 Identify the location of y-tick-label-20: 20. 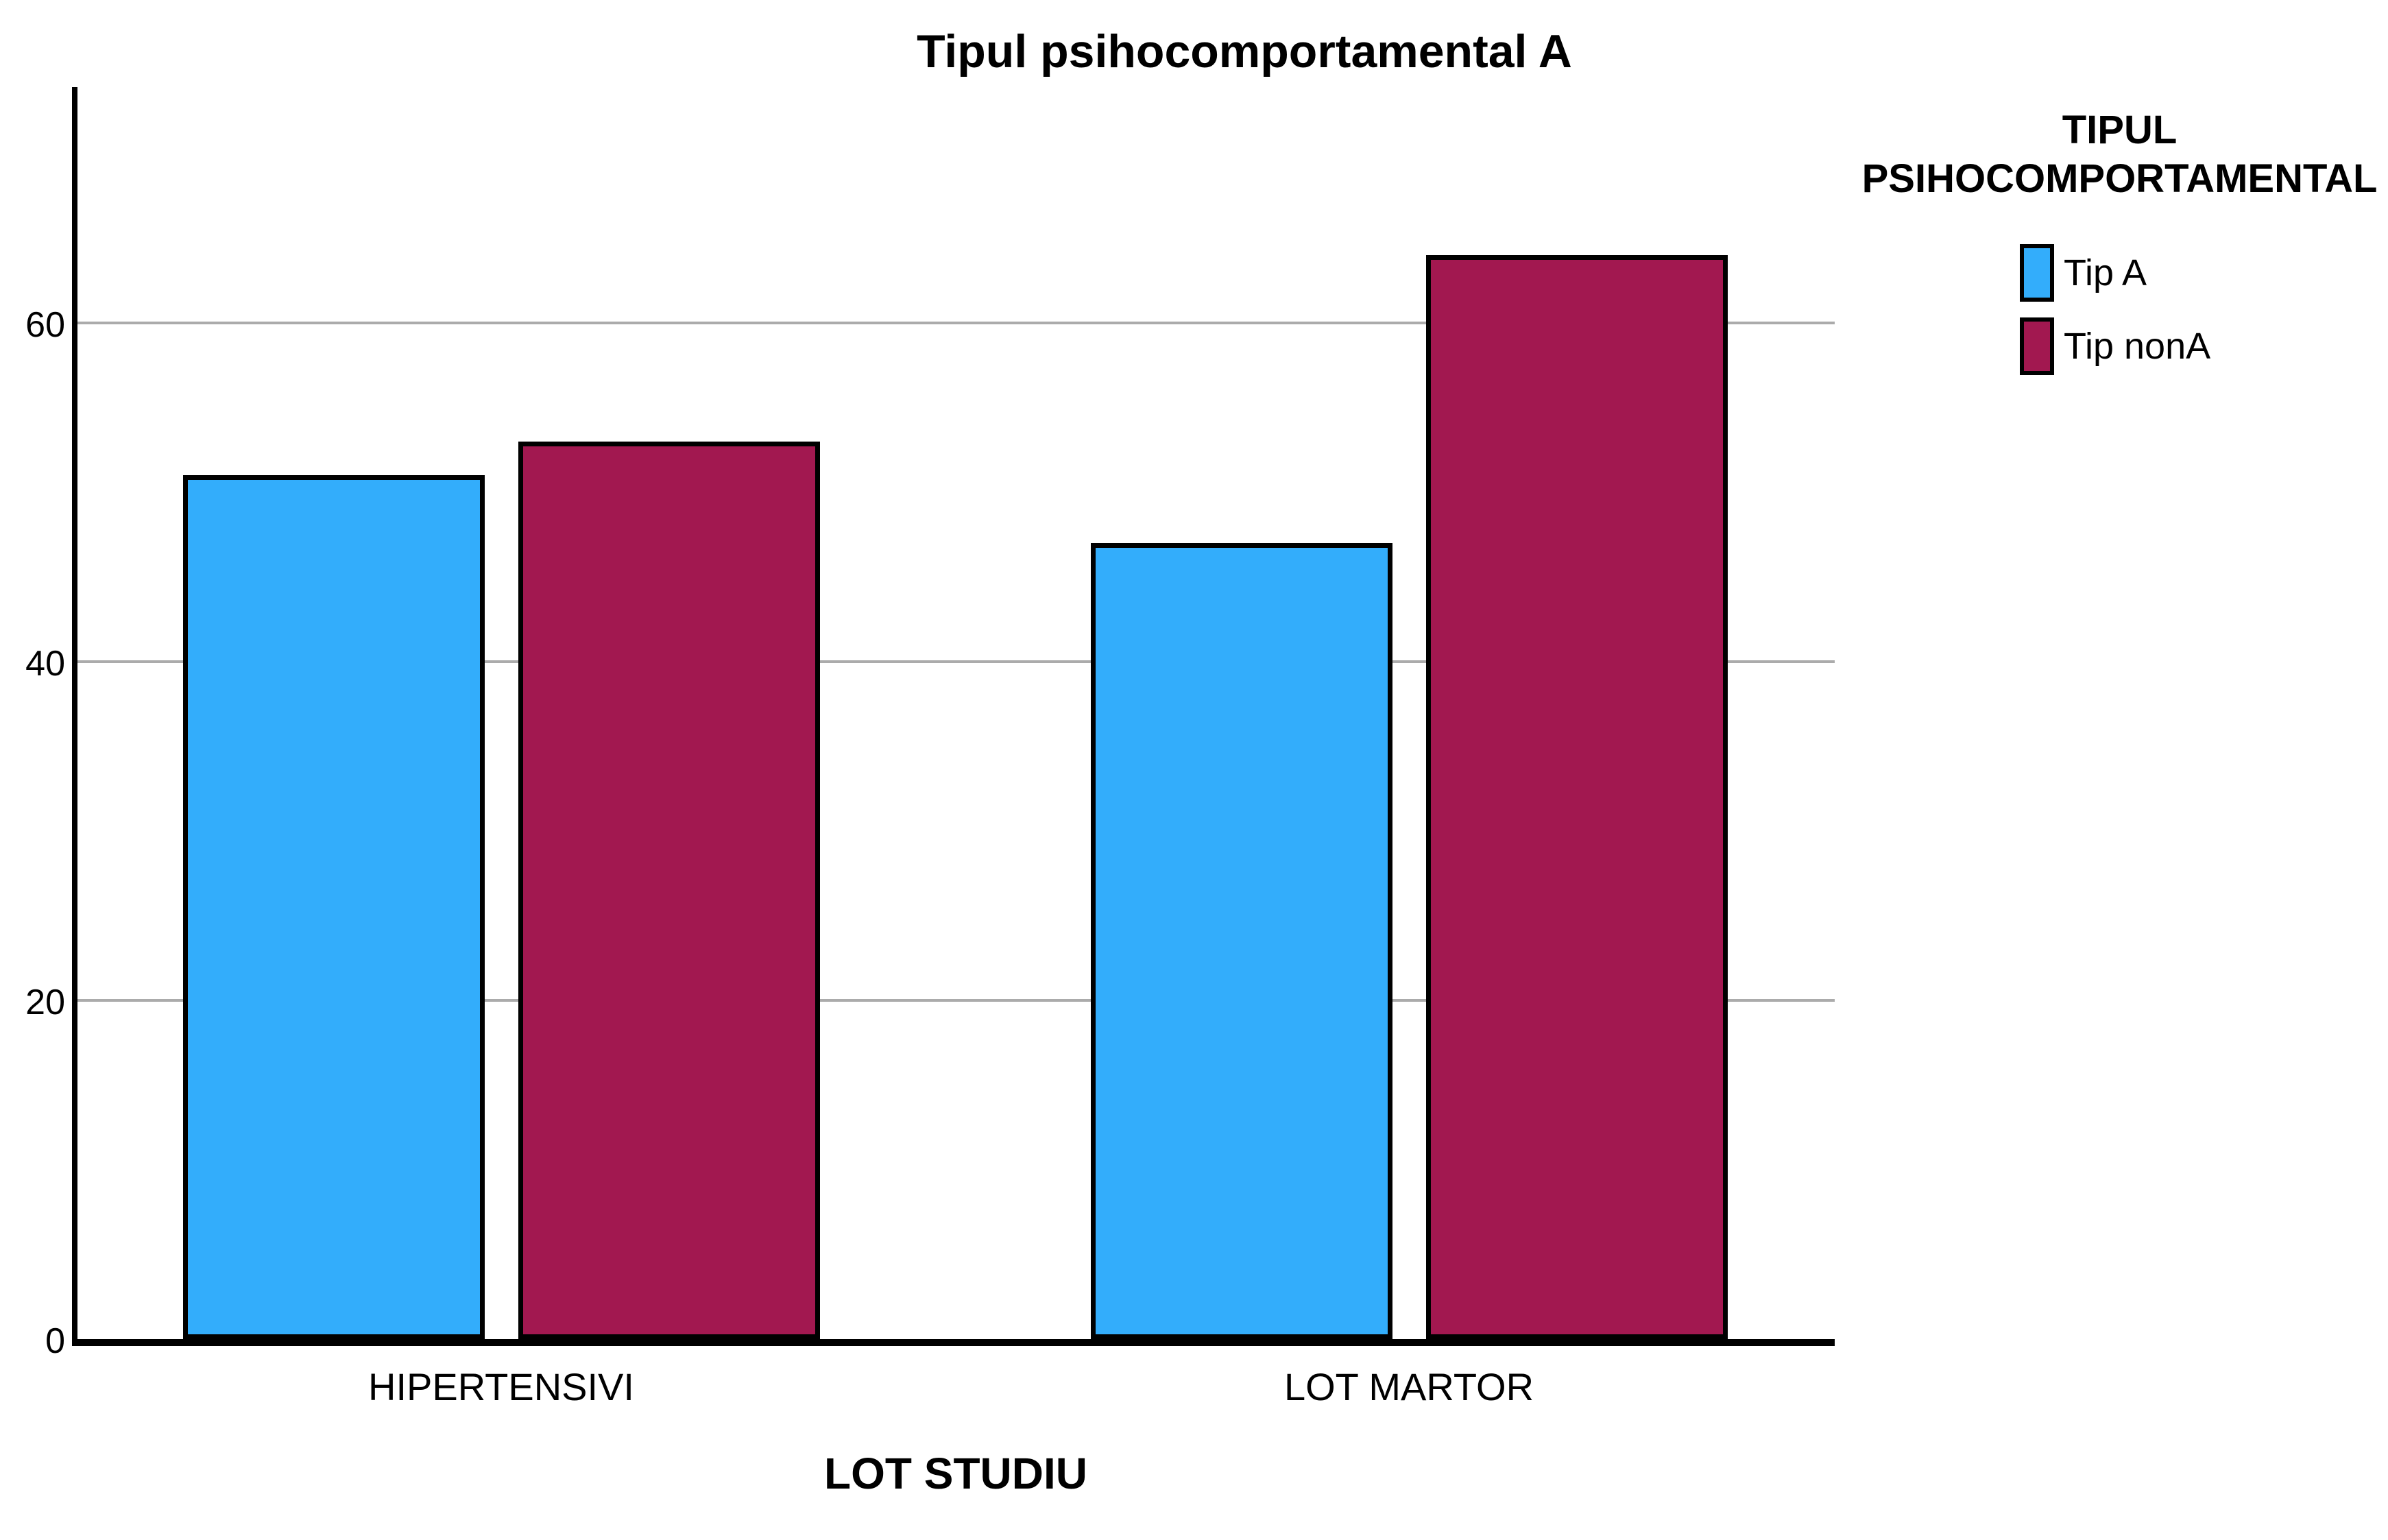
(45, 1002).